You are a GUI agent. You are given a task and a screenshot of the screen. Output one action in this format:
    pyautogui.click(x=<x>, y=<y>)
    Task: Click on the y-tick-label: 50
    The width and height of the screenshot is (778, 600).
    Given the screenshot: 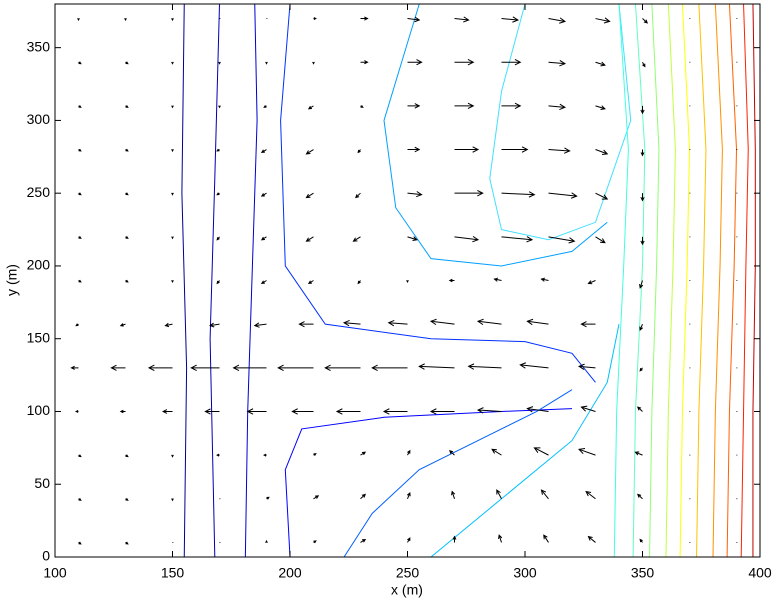 What is the action you would take?
    pyautogui.click(x=42, y=483)
    